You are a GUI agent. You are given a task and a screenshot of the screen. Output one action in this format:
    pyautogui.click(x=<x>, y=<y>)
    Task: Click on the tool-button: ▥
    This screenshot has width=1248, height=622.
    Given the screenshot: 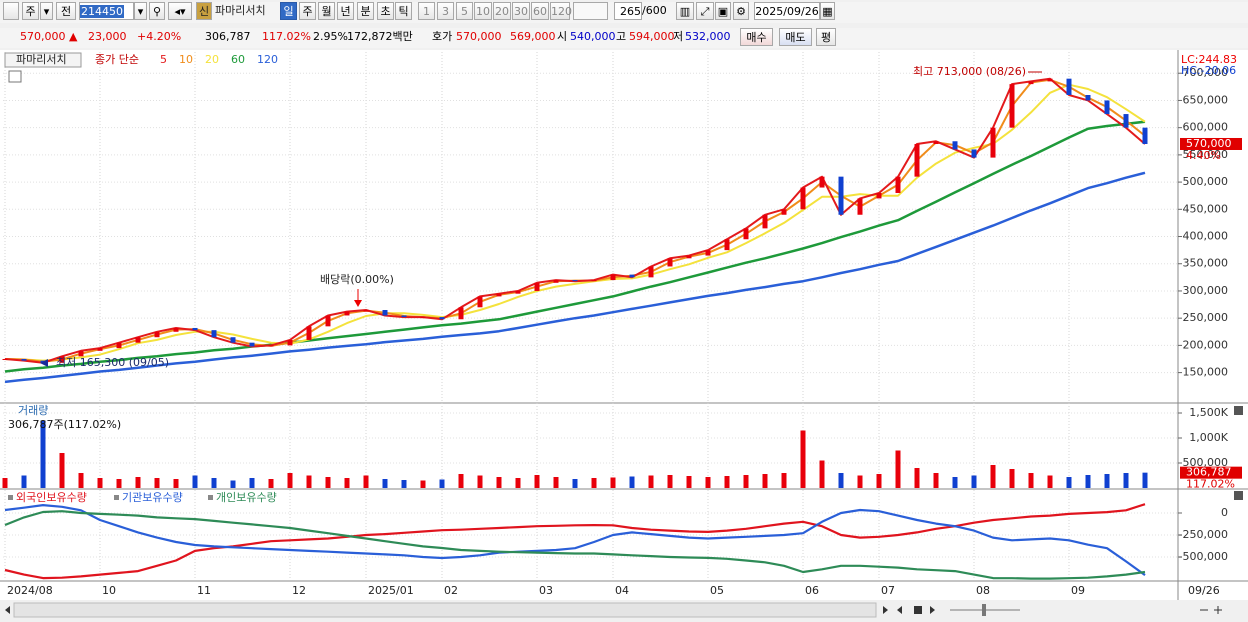 What is the action you would take?
    pyautogui.click(x=685, y=11)
    